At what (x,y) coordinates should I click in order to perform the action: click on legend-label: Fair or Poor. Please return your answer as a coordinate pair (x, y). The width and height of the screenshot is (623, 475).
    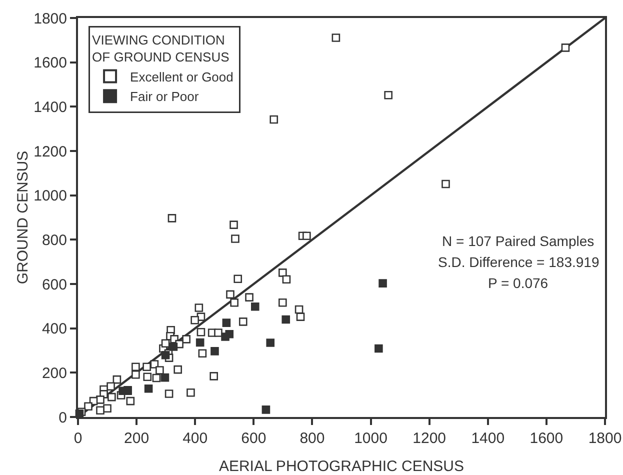
    Looking at the image, I should click on (165, 96).